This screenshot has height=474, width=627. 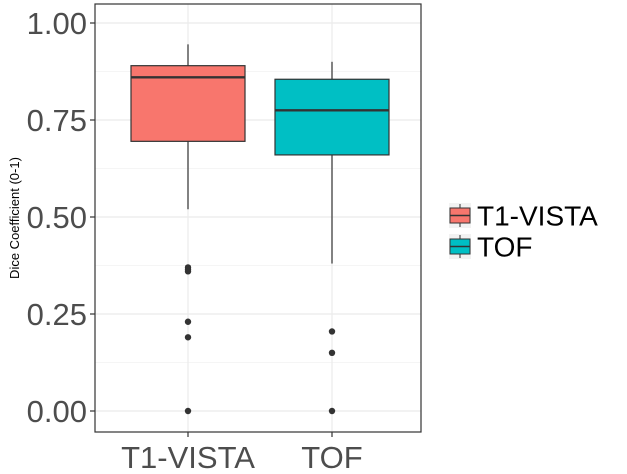 I want to click on x-axis: T1-VISTA TOF, so click(x=242, y=453).